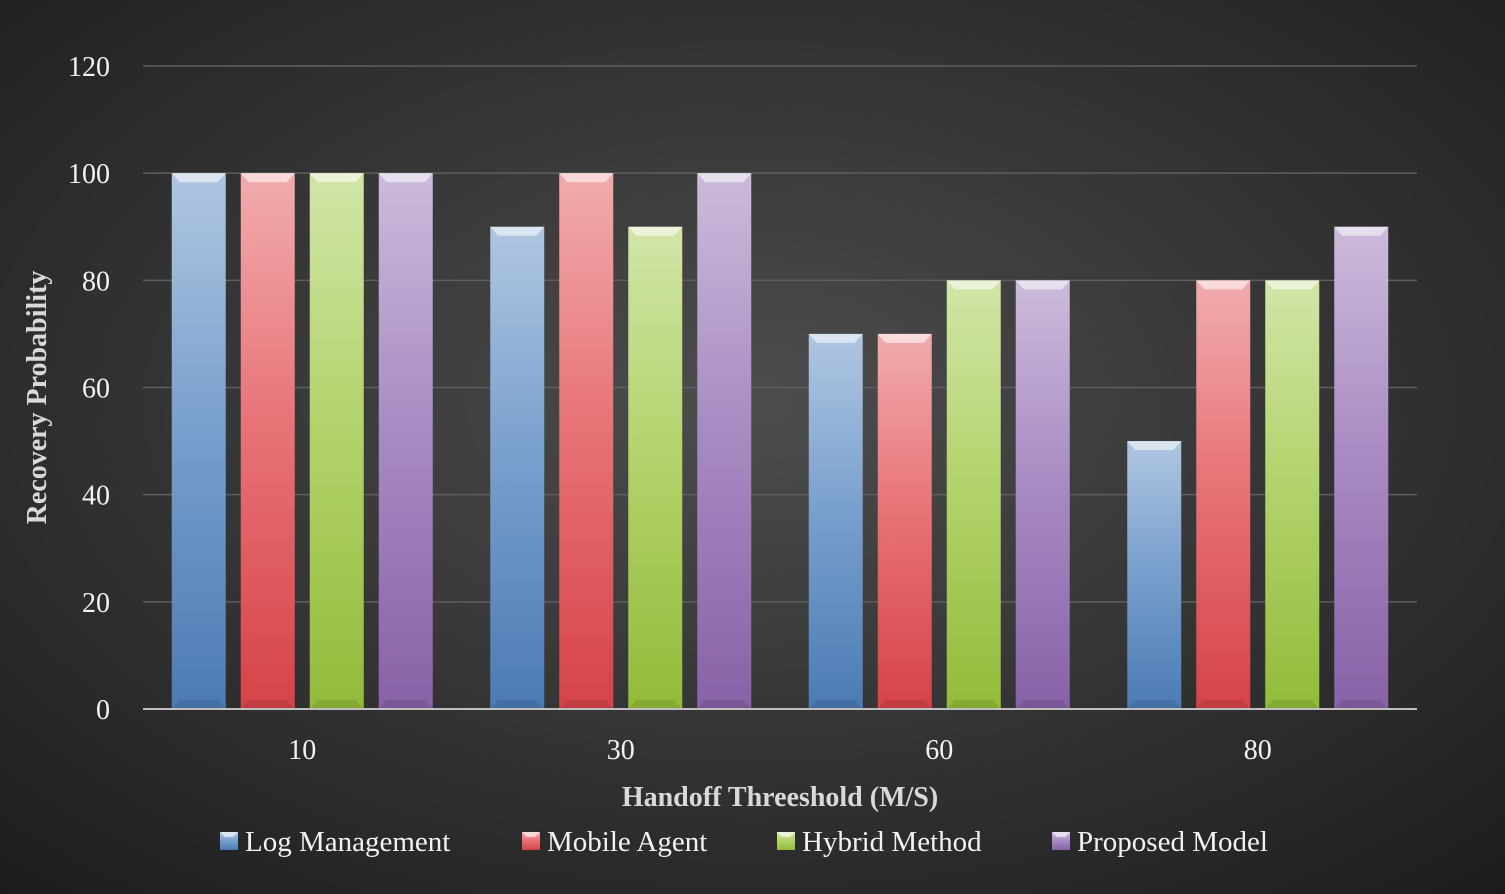 The height and width of the screenshot is (894, 1505). What do you see at coordinates (347, 842) in the screenshot?
I see `legend-label: Log Management` at bounding box center [347, 842].